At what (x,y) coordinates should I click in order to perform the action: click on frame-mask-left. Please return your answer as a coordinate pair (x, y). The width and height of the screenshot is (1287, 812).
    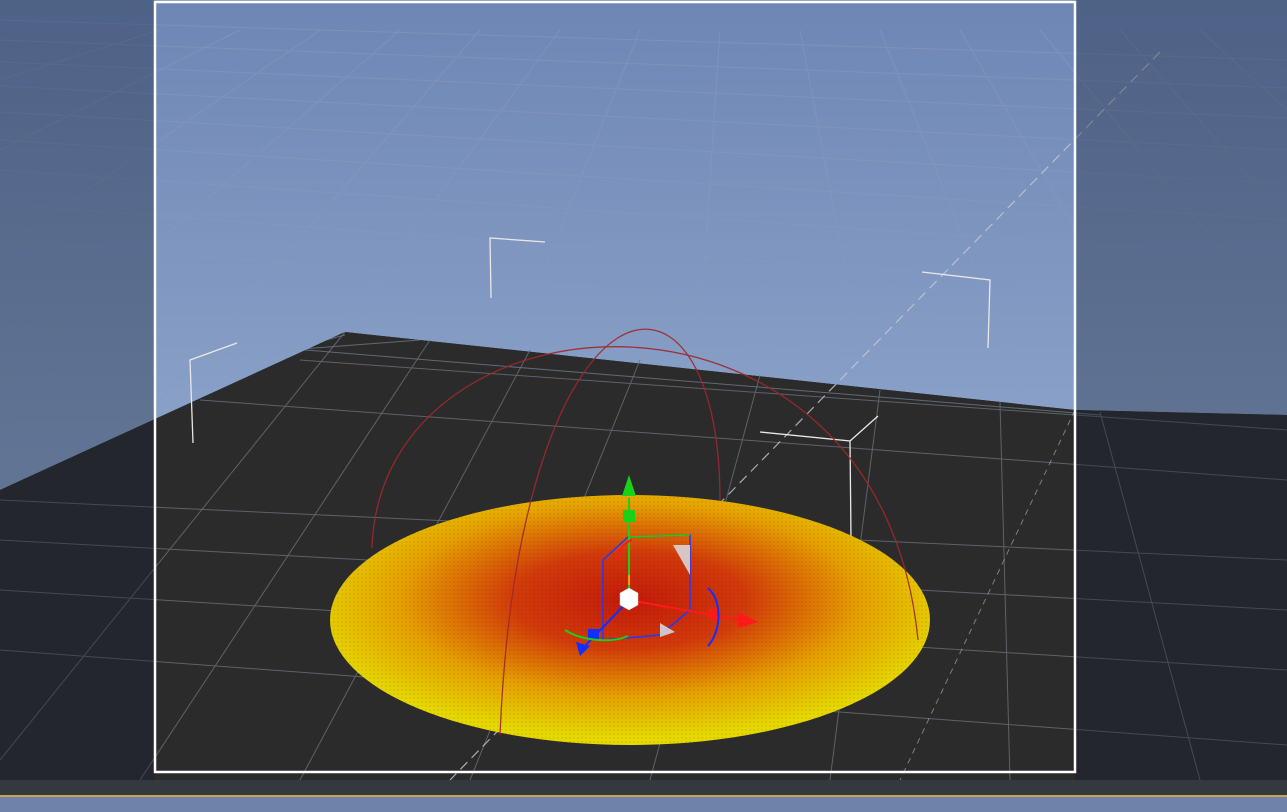
    Looking at the image, I should click on (77, 390).